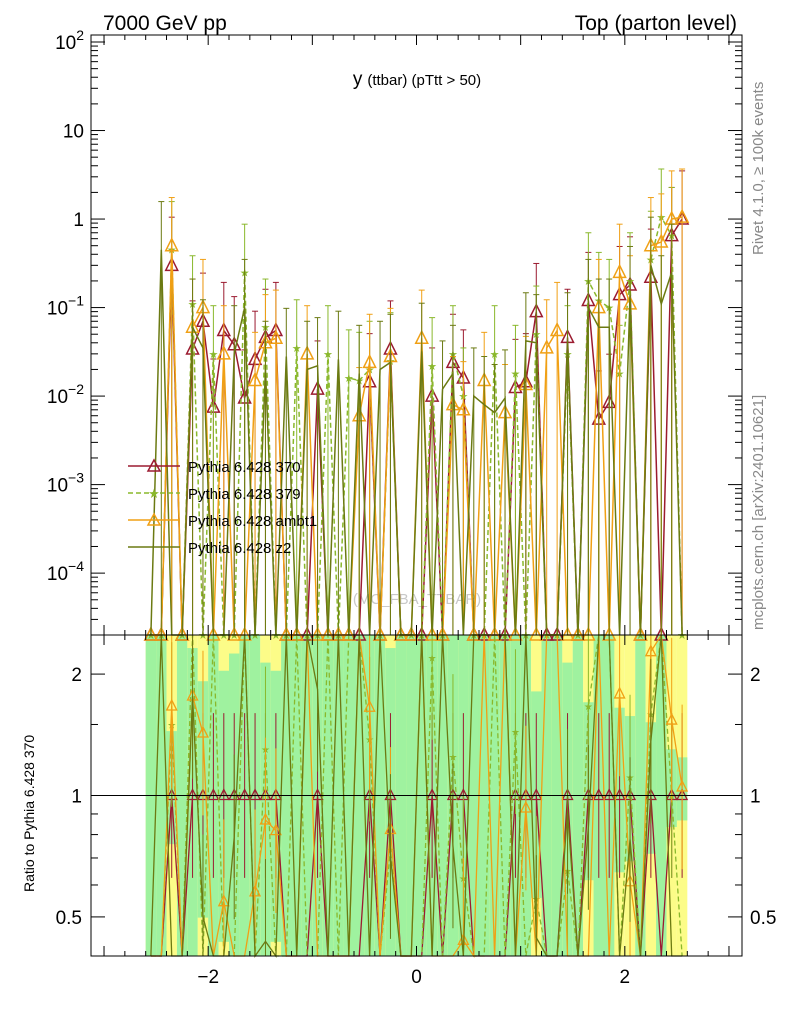 The height and width of the screenshot is (1024, 786). I want to click on legend-label-379: Pythia 6.428 379, so click(244, 494).